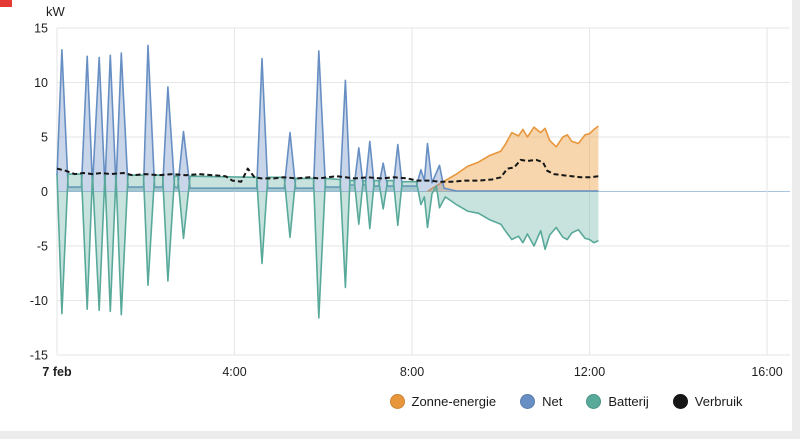  Describe the element at coordinates (589, 372) in the screenshot. I see `x-tick-label: 12:00` at that location.